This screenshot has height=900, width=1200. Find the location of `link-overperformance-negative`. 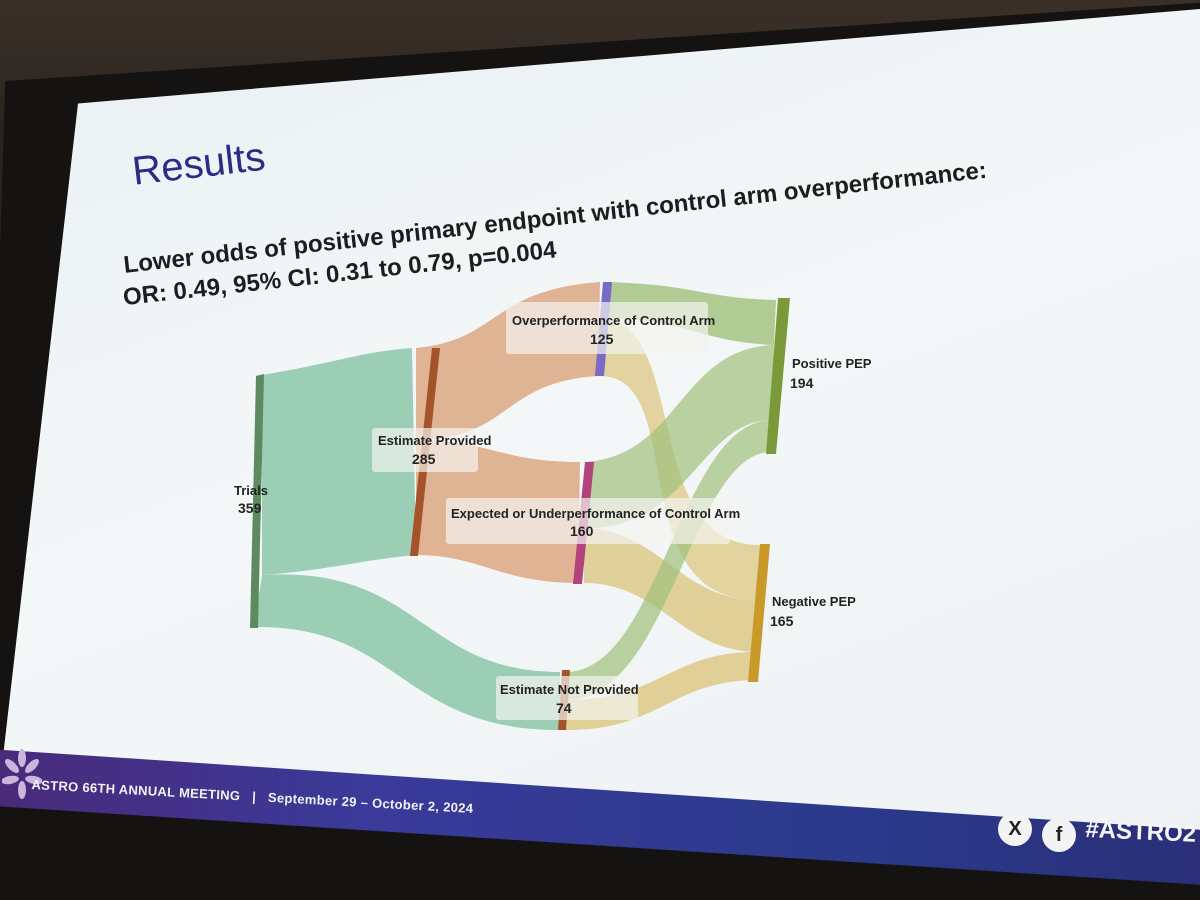

link-overperformance-negative is located at coordinates (680, 459).